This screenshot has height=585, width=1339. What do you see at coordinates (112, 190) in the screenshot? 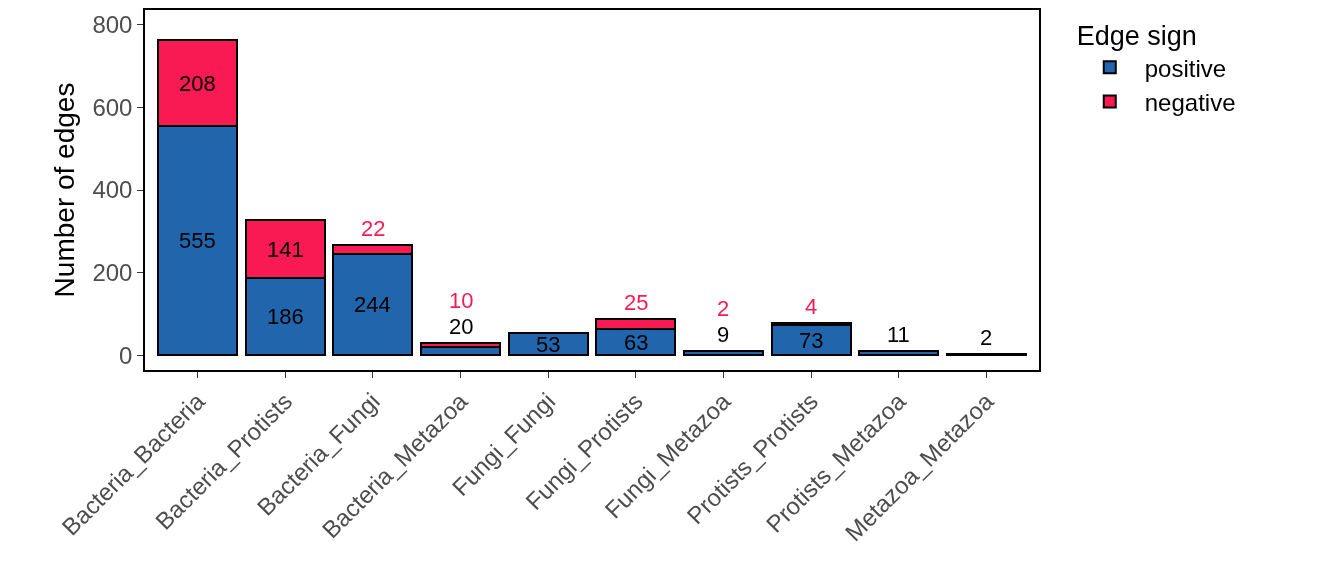
I see `y-tick-label: 400` at bounding box center [112, 190].